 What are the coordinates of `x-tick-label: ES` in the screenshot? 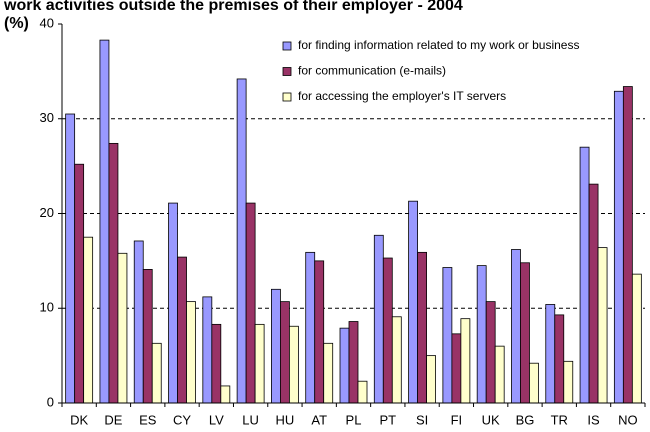 It's located at (148, 419).